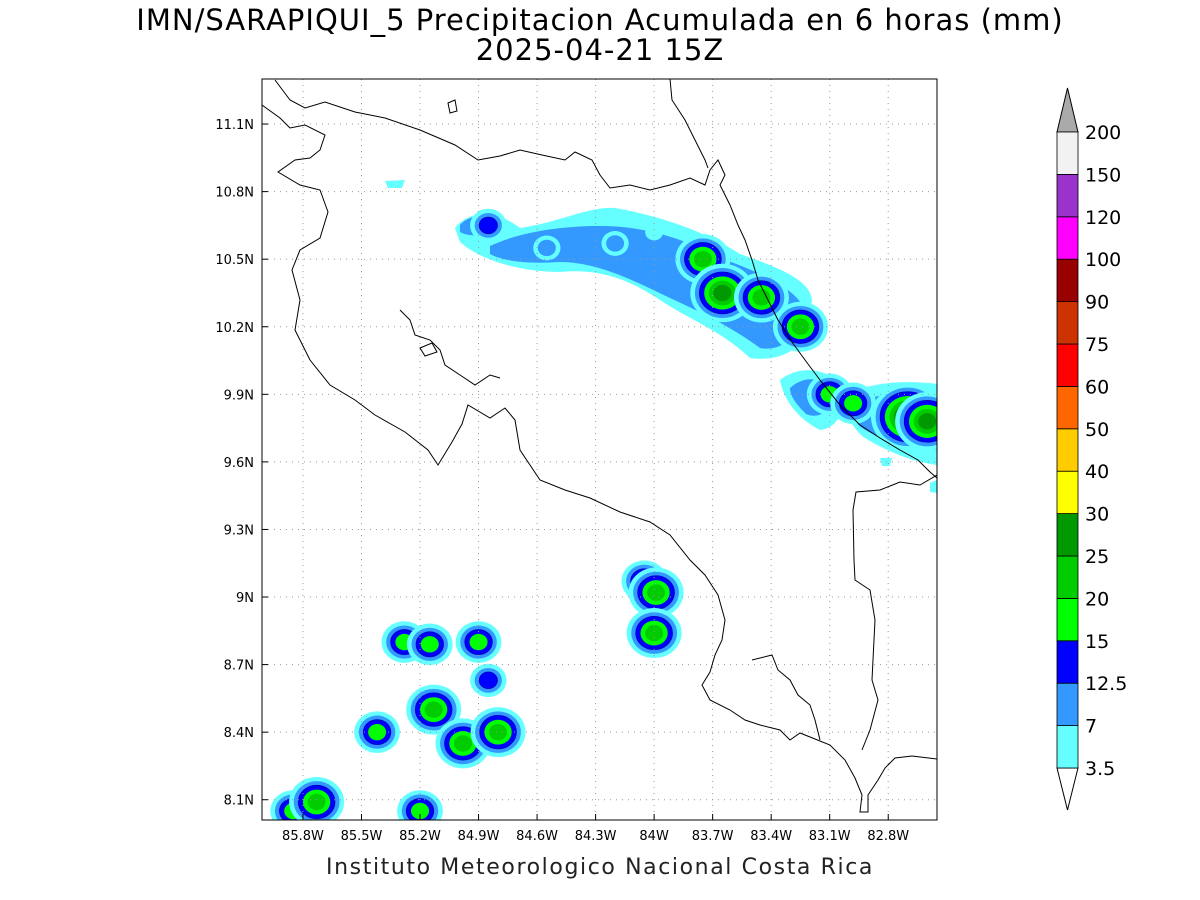 The height and width of the screenshot is (900, 1200). Describe the element at coordinates (894, 612) in the screenshot. I see `panama-border` at that location.